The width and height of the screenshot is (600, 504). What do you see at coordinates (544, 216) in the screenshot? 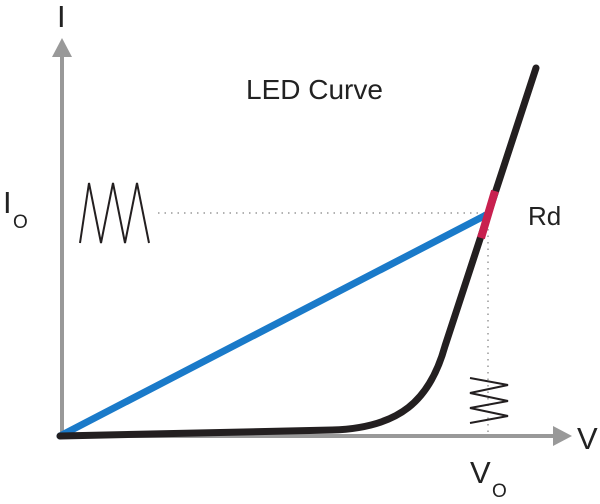
I see `dynamic-resistance-label: Rd` at bounding box center [544, 216].